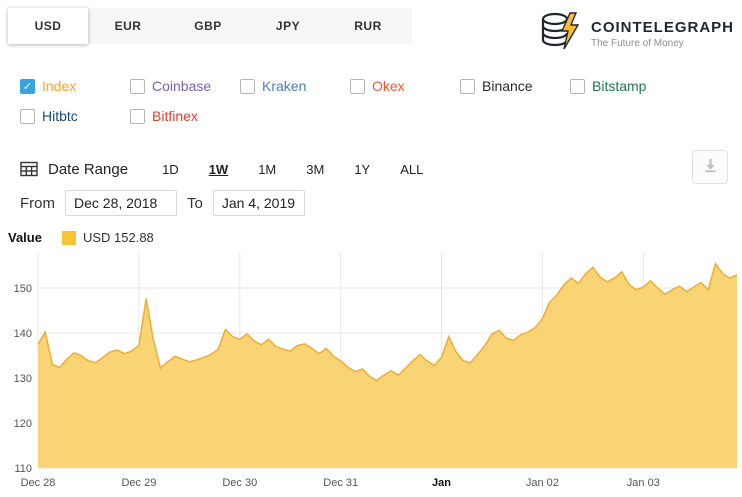 Image resolution: width=742 pixels, height=497 pixels. I want to click on x-axis-label: Dec 28, so click(38, 483).